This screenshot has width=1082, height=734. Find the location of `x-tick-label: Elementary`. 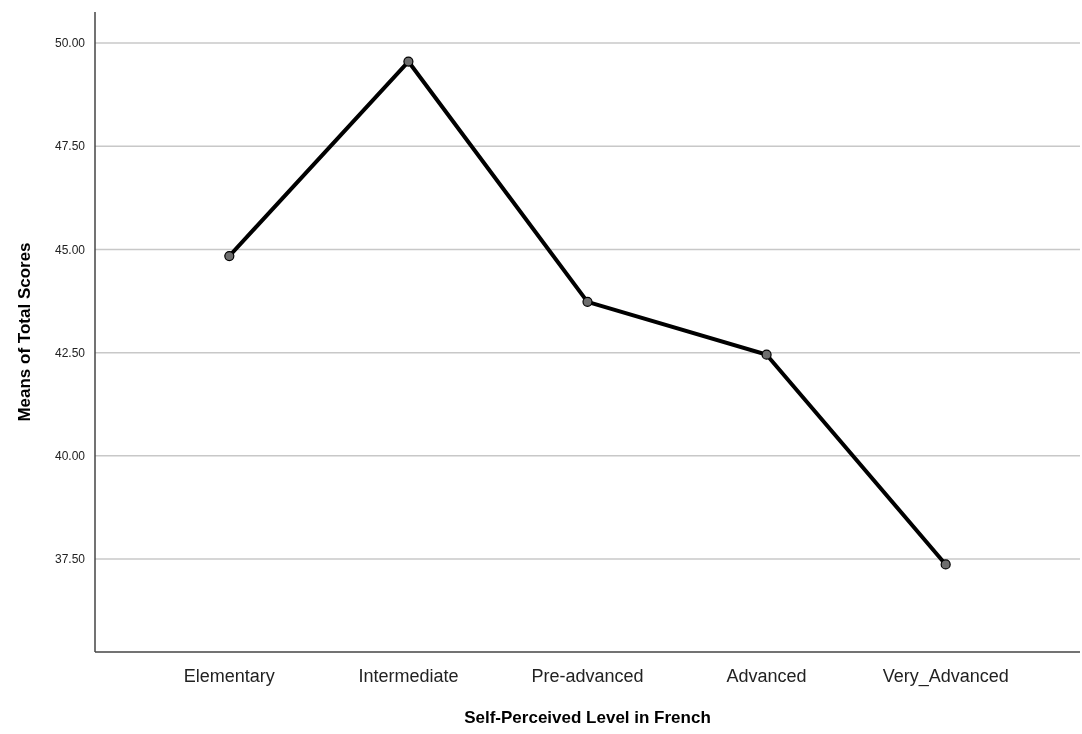

x-tick-label: Elementary is located at coordinates (229, 676).